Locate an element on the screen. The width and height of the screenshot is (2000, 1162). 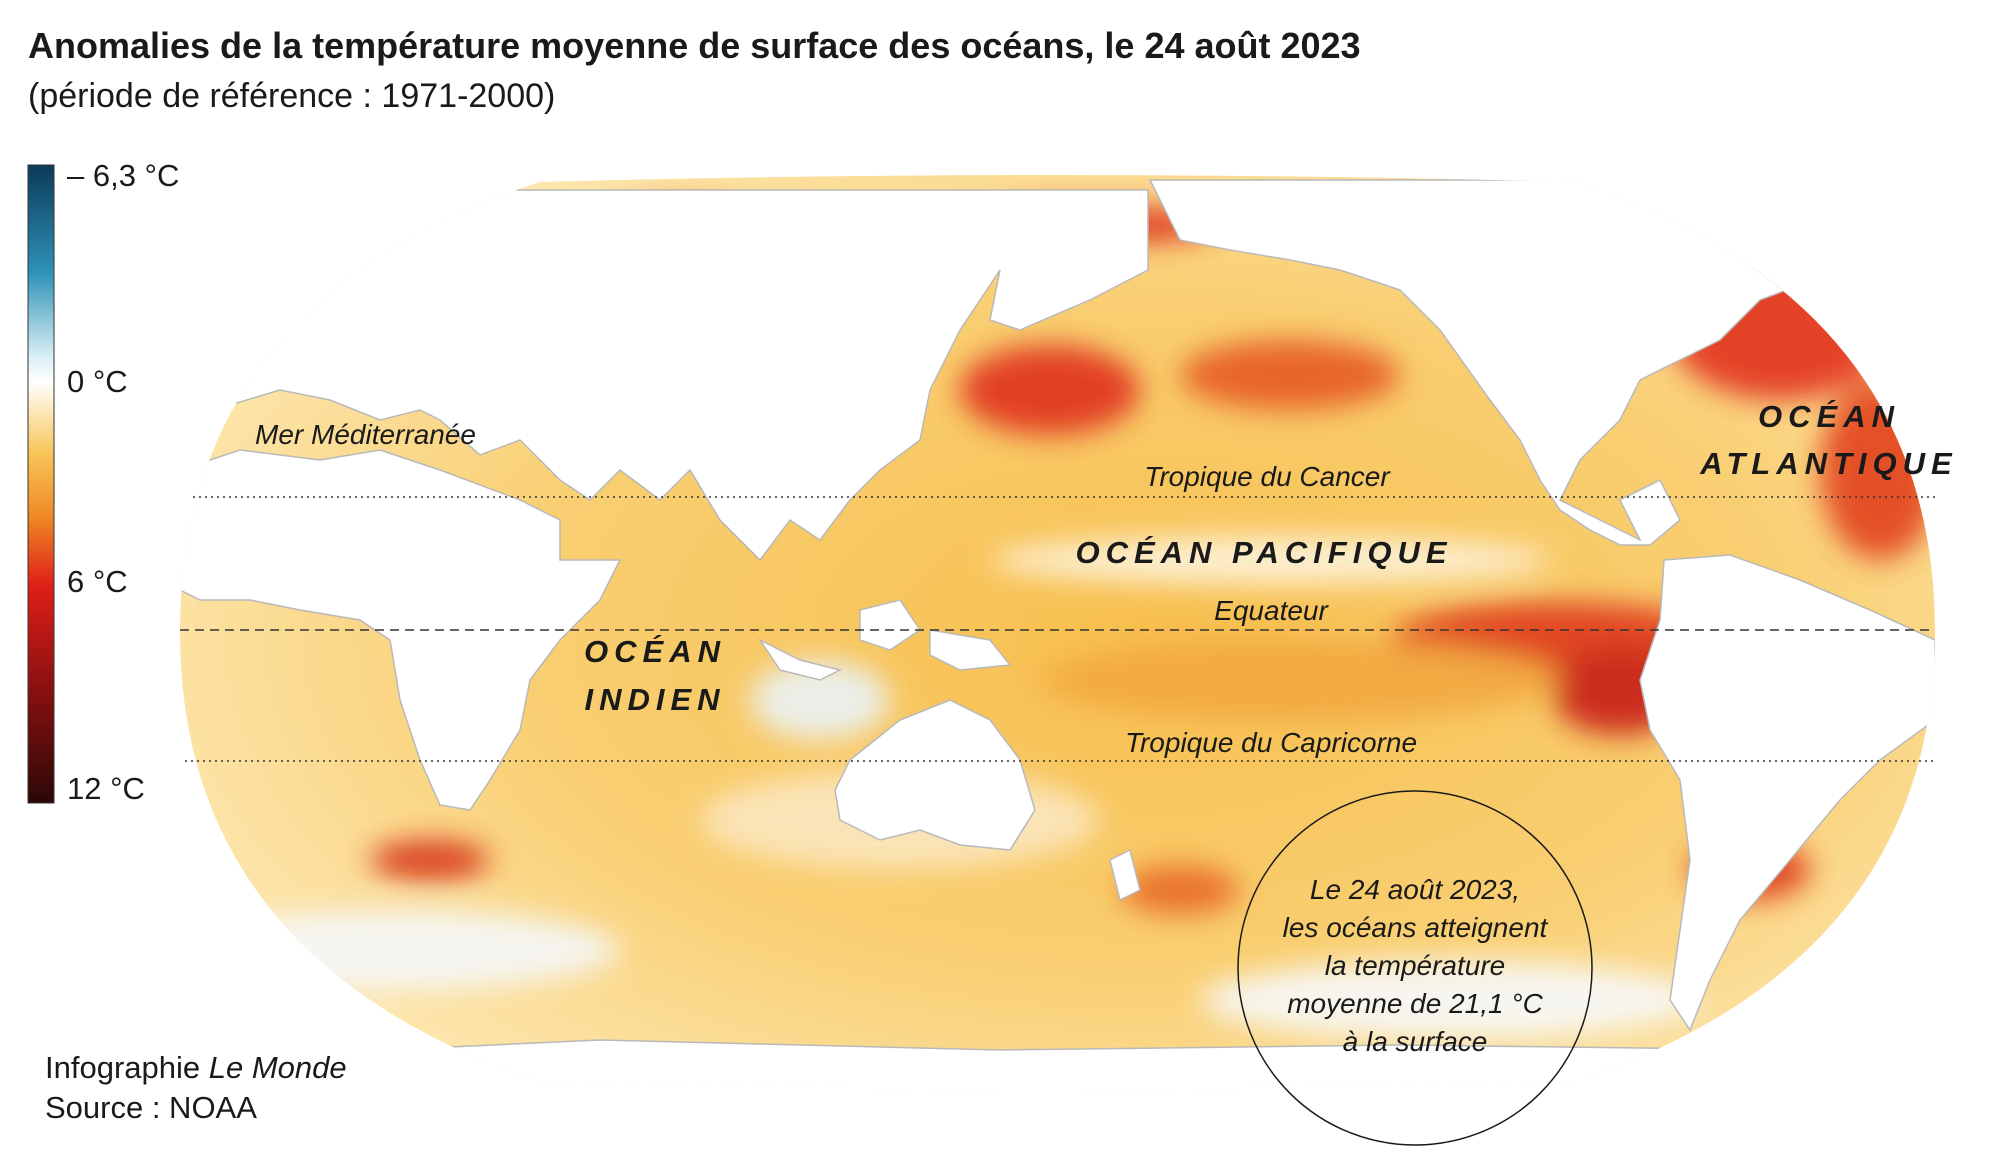
annotation-line: moyenne de 21,1 °C is located at coordinates (1415, 1003).